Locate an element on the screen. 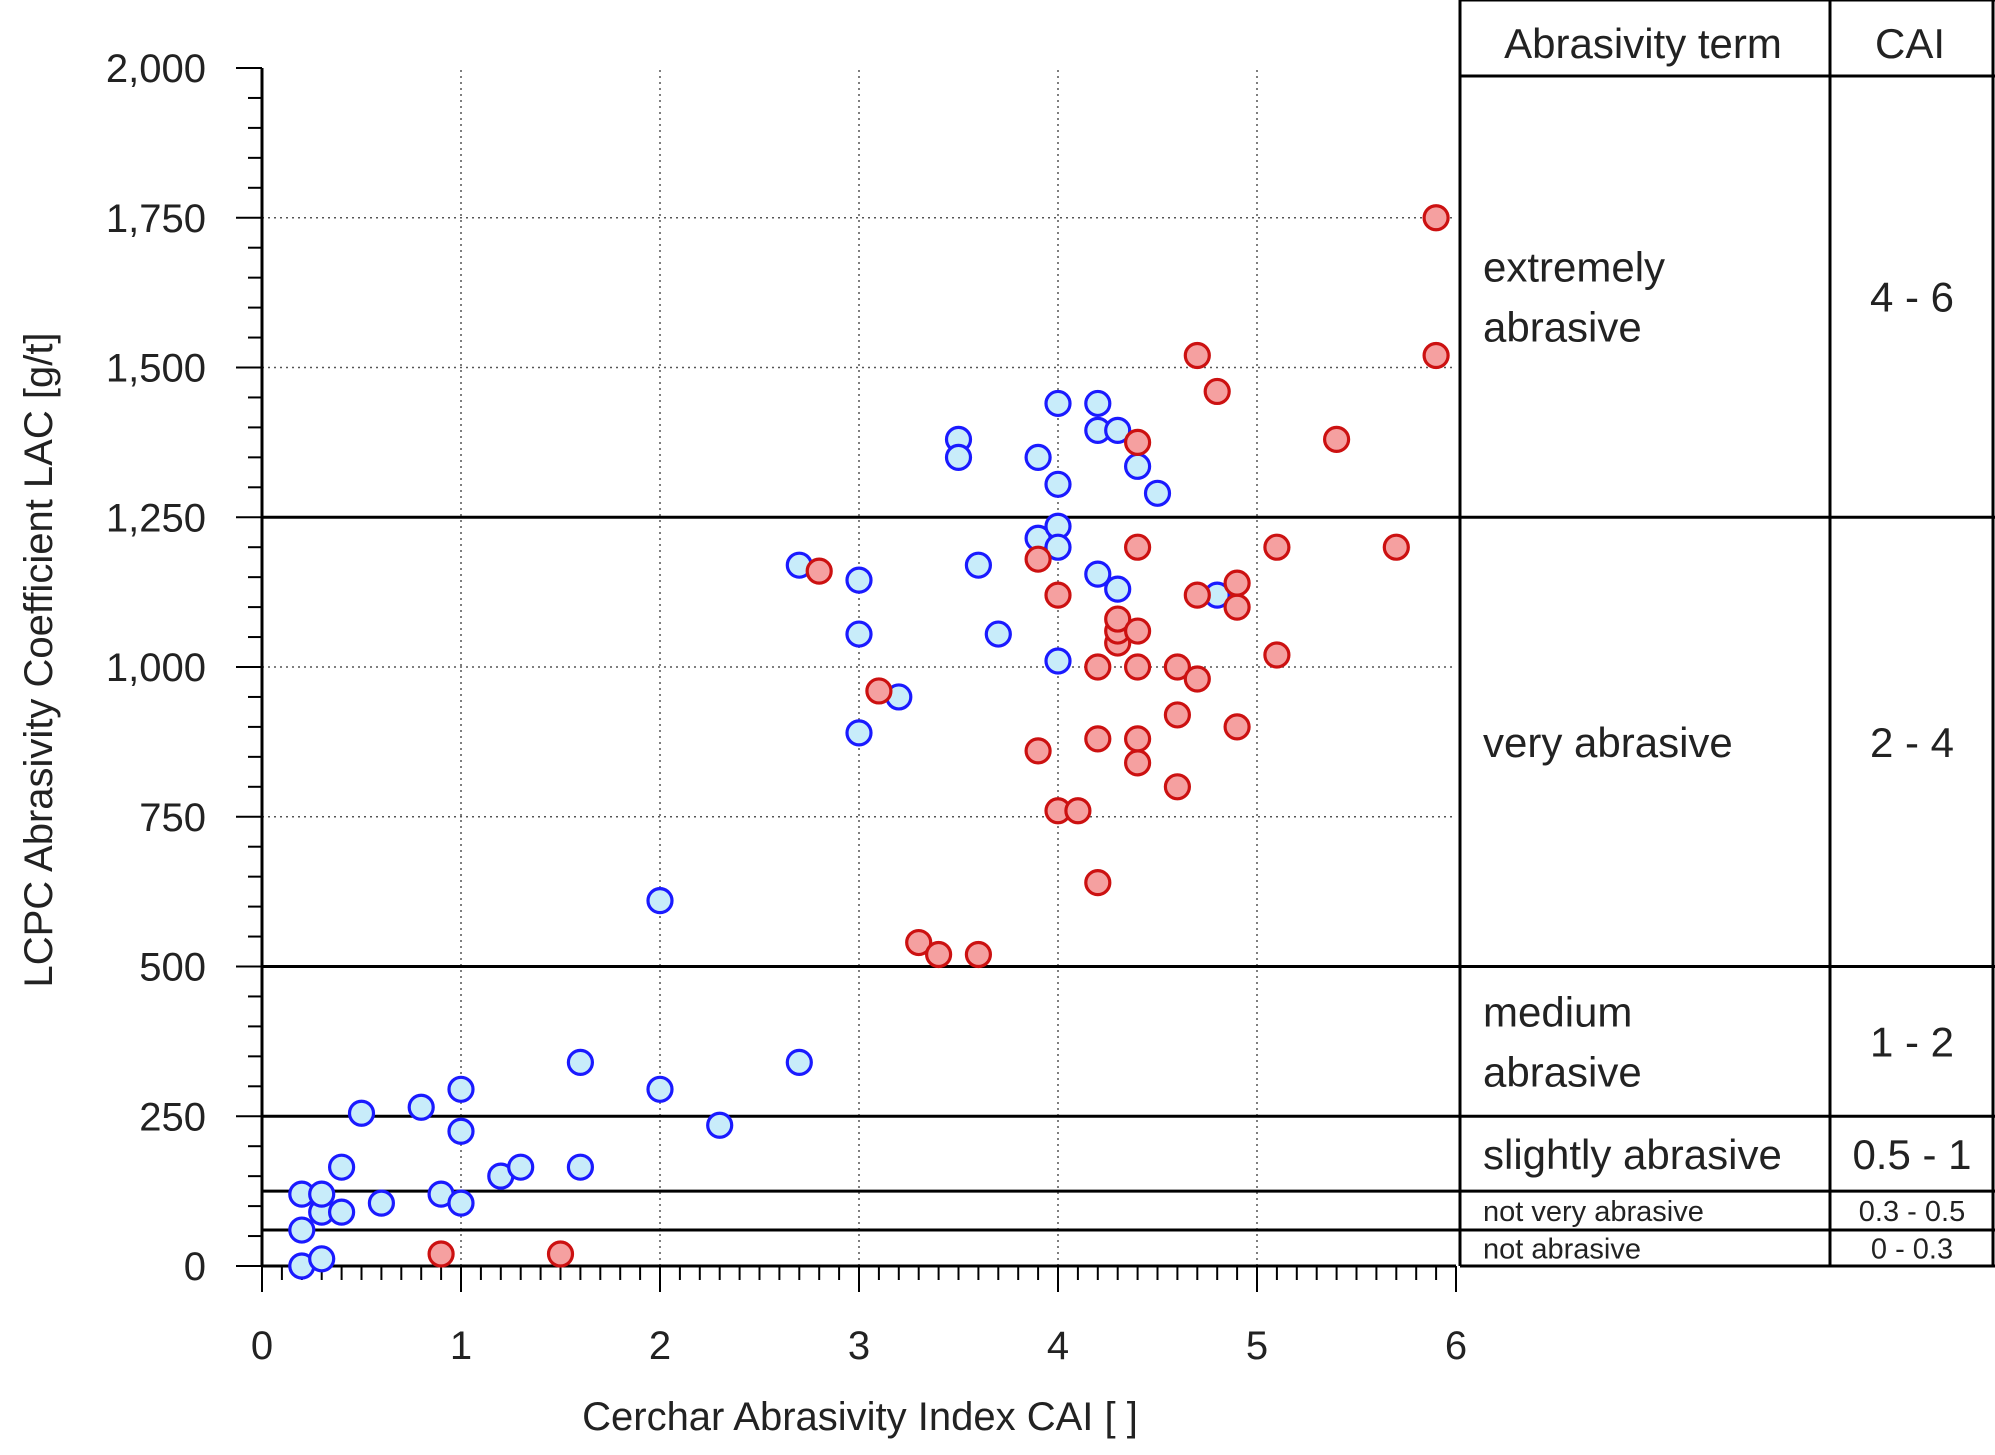 The width and height of the screenshot is (1995, 1455). y-tick-label: 1,250 is located at coordinates (156, 518).